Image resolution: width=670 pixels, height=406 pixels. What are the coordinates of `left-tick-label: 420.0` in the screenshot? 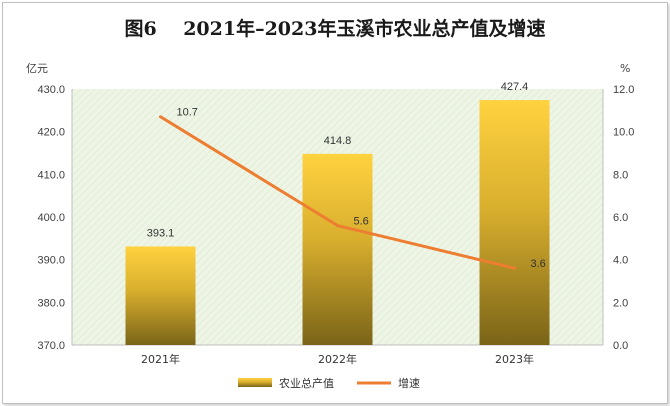 It's located at (51, 133).